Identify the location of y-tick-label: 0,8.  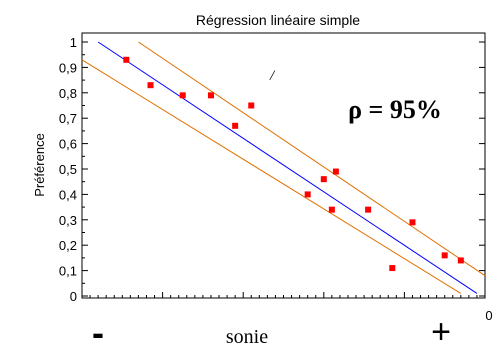
(68, 93).